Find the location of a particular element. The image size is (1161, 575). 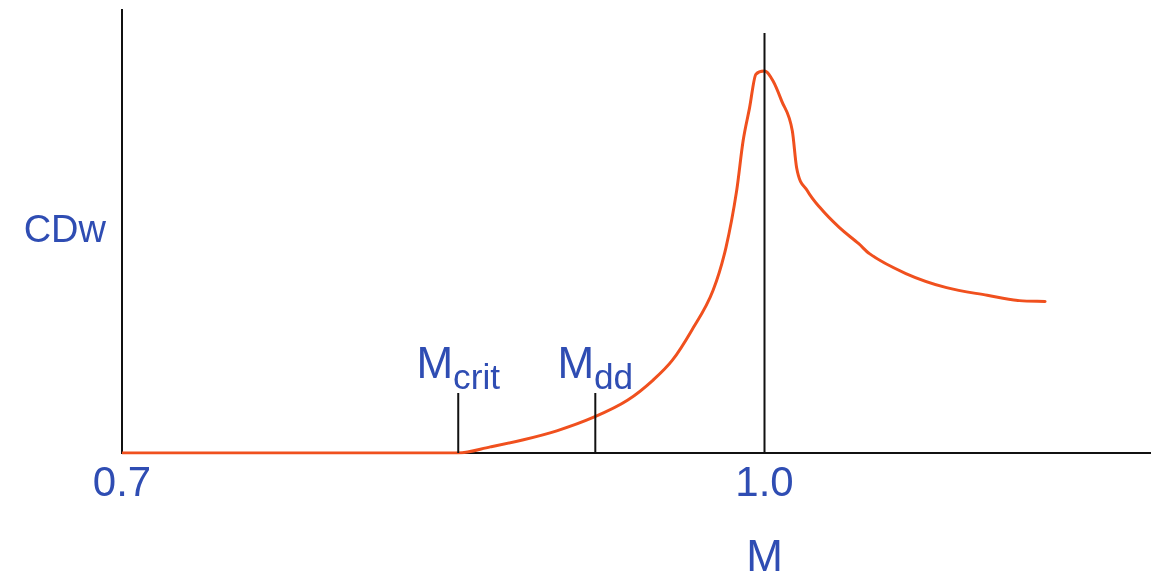

ref-line-label: M$_{dd}$ is located at coordinates (595, 367).